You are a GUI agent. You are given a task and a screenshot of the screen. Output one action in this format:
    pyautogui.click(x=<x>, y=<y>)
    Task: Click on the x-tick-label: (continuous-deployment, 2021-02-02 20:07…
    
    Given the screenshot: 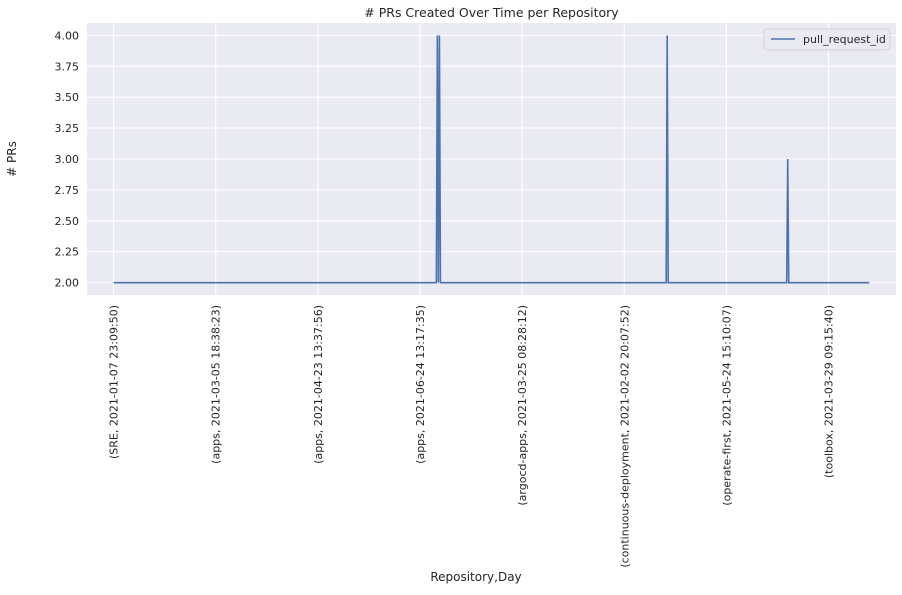 What is the action you would take?
    pyautogui.click(x=624, y=436)
    